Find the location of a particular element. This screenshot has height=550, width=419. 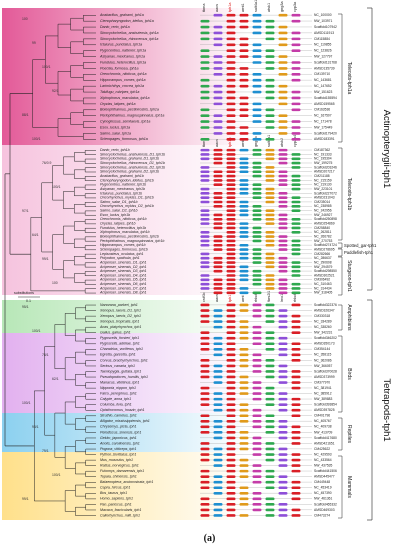

scaffold-id: Scaffold465332 is located at coordinates (325, 504).